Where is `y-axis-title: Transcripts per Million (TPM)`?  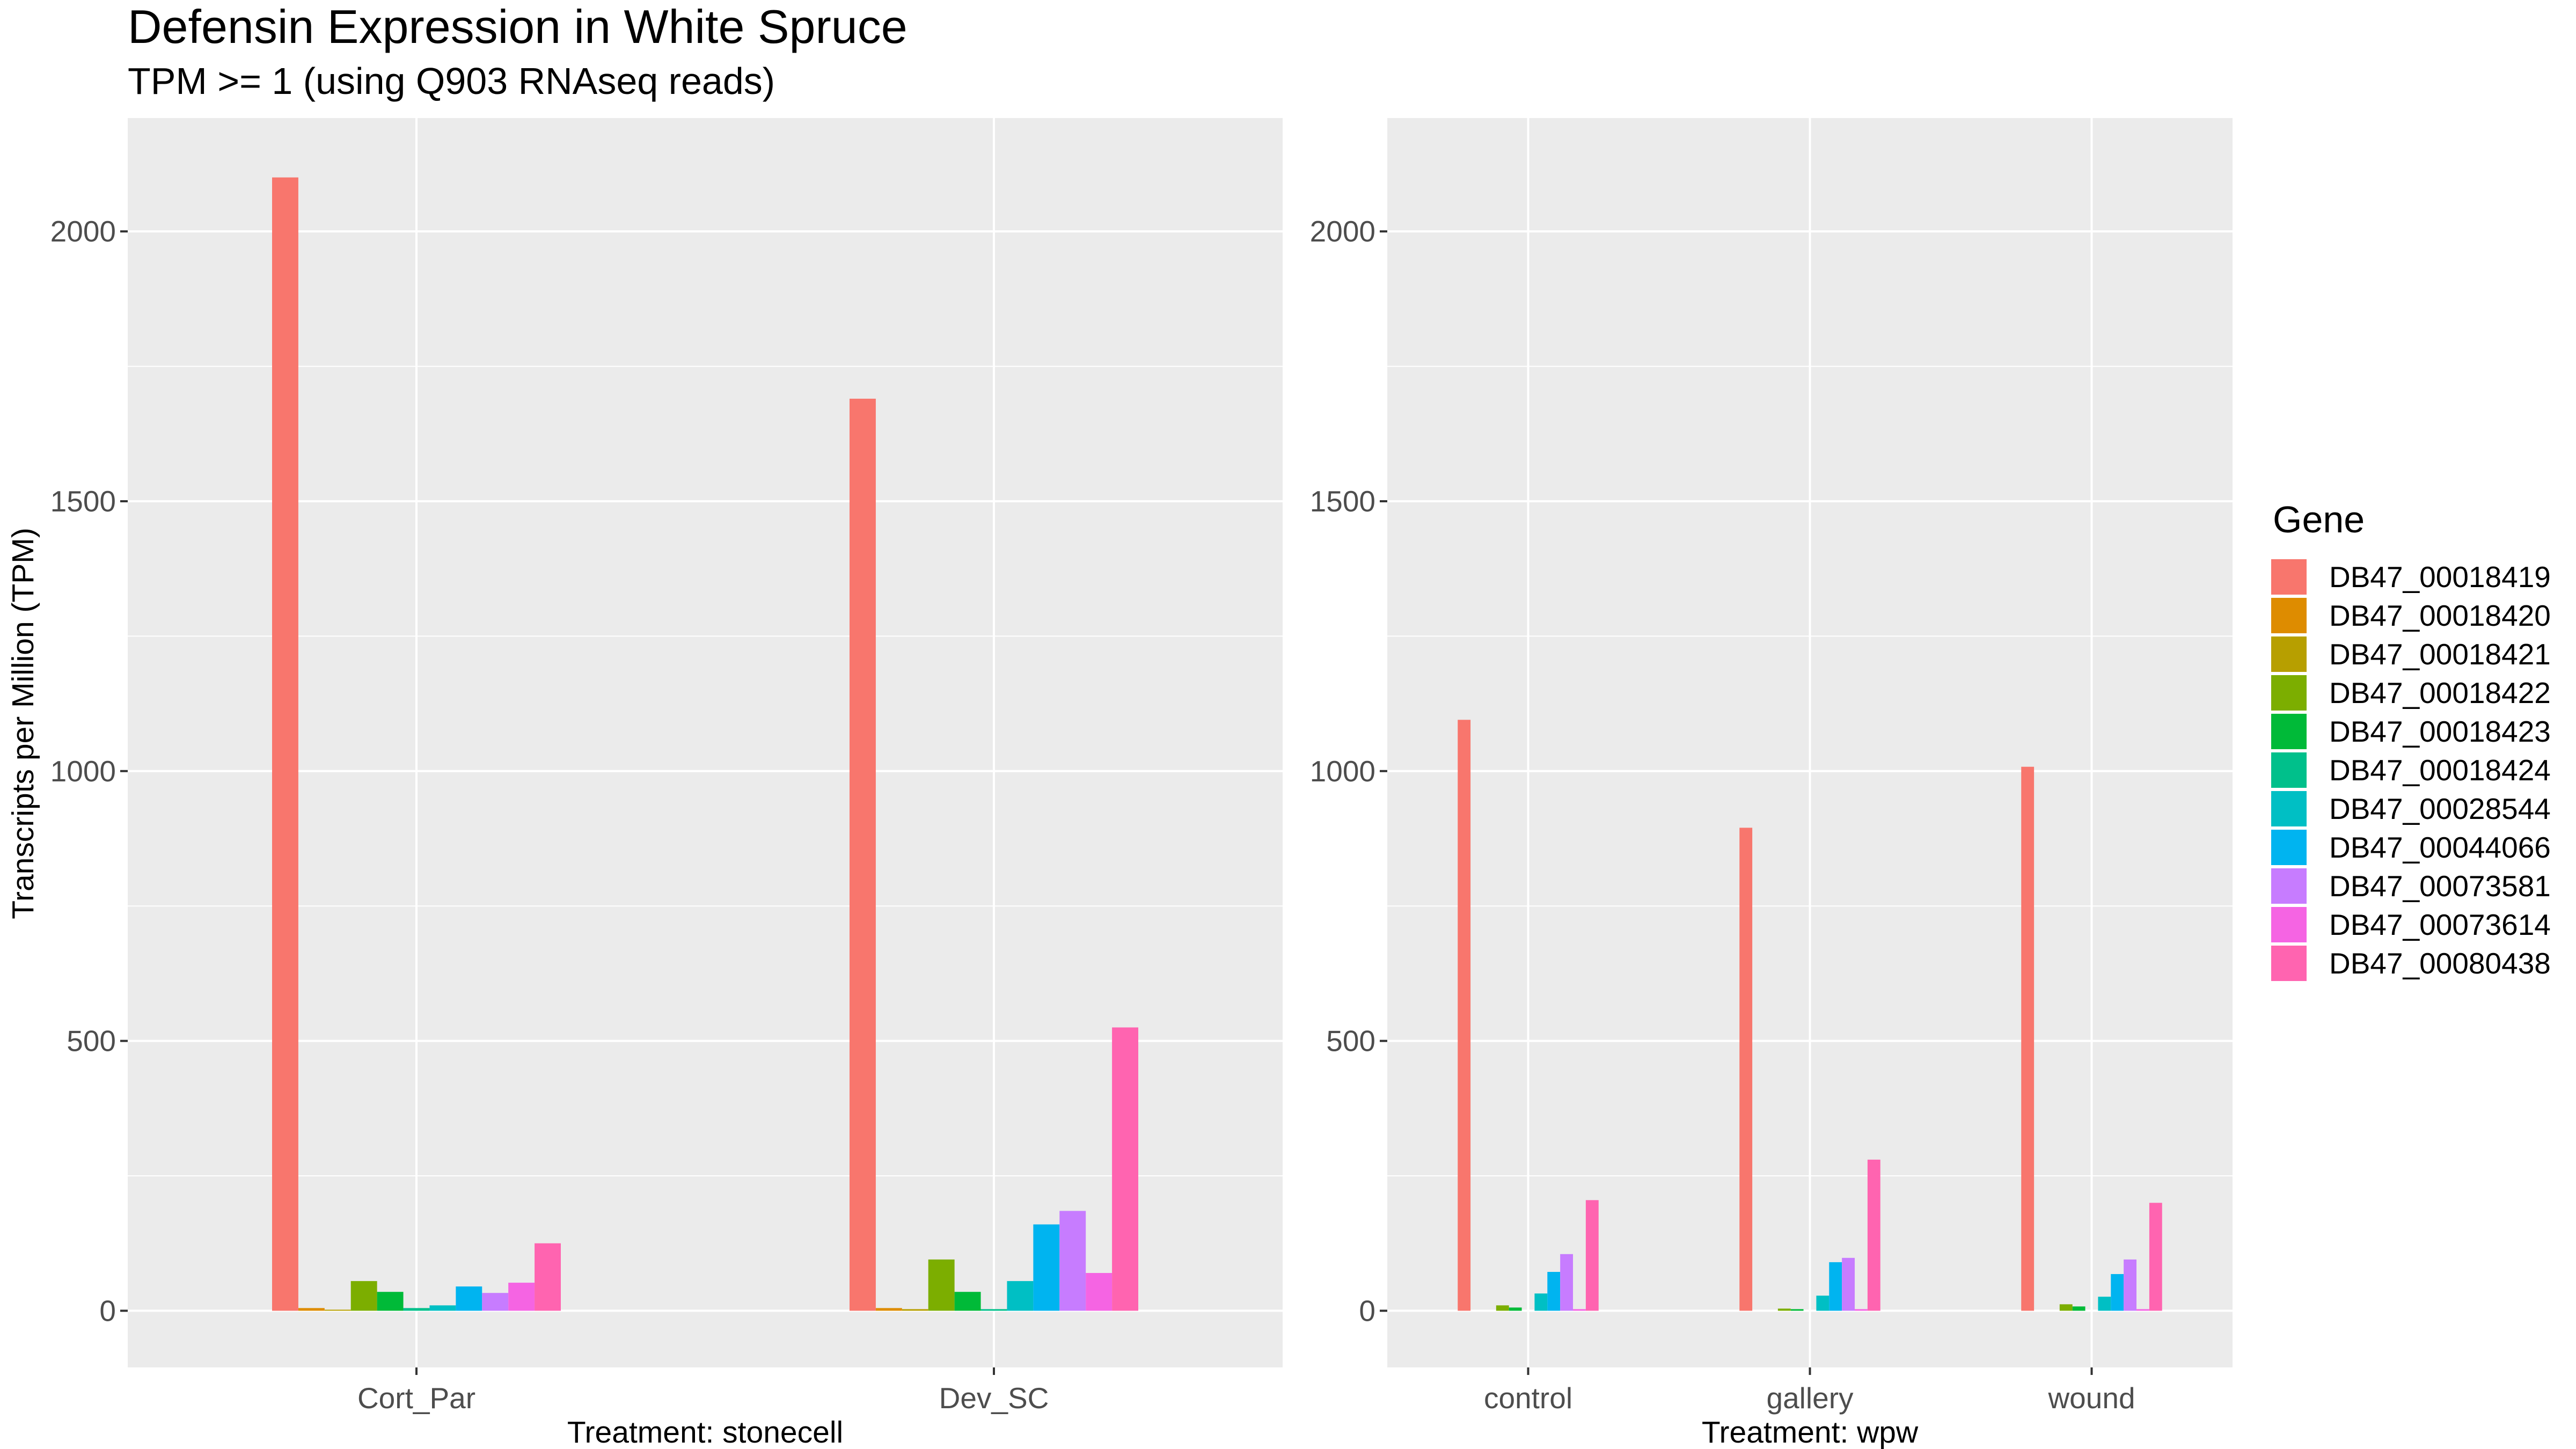 y-axis-title: Transcripts per Million (TPM) is located at coordinates (23, 723).